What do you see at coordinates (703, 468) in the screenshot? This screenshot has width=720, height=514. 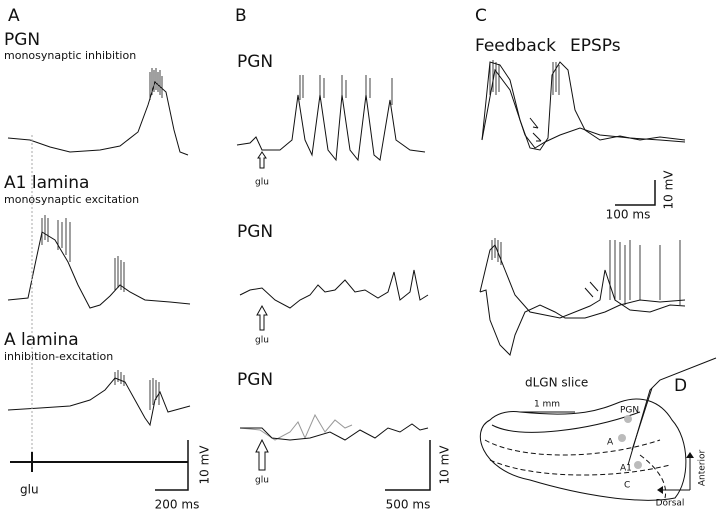 I see `axis-label: Anterior` at bounding box center [703, 468].